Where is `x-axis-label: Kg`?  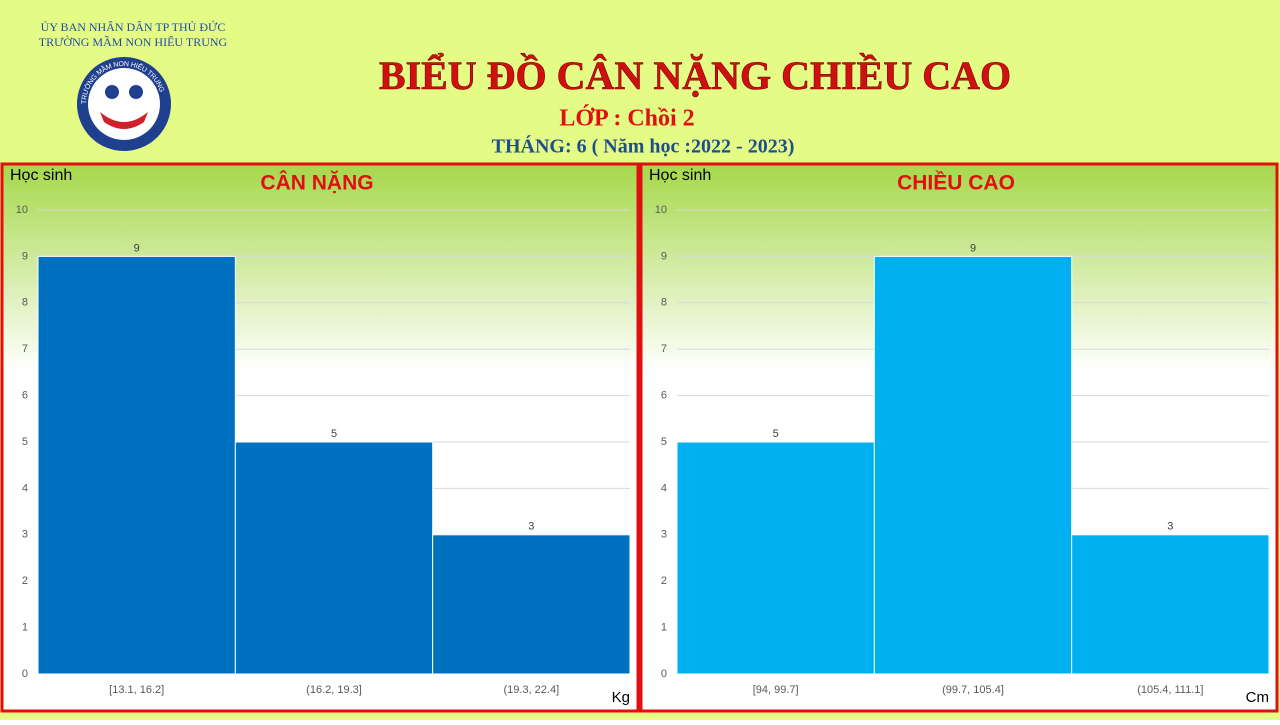
x-axis-label: Kg is located at coordinates (621, 697).